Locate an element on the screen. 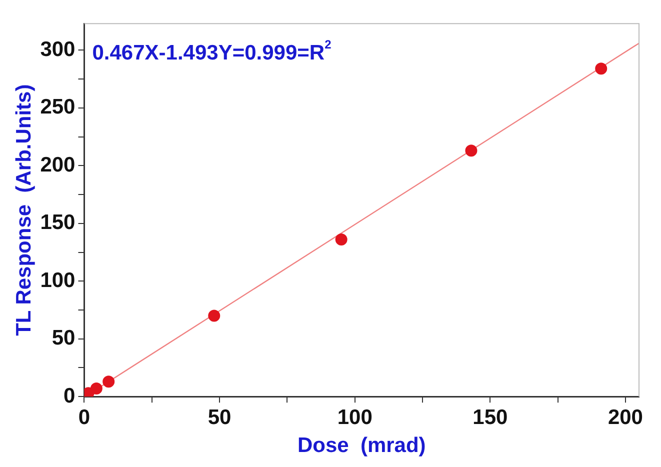 This screenshot has width=661, height=467. x-tick-label: 0 is located at coordinates (84, 417).